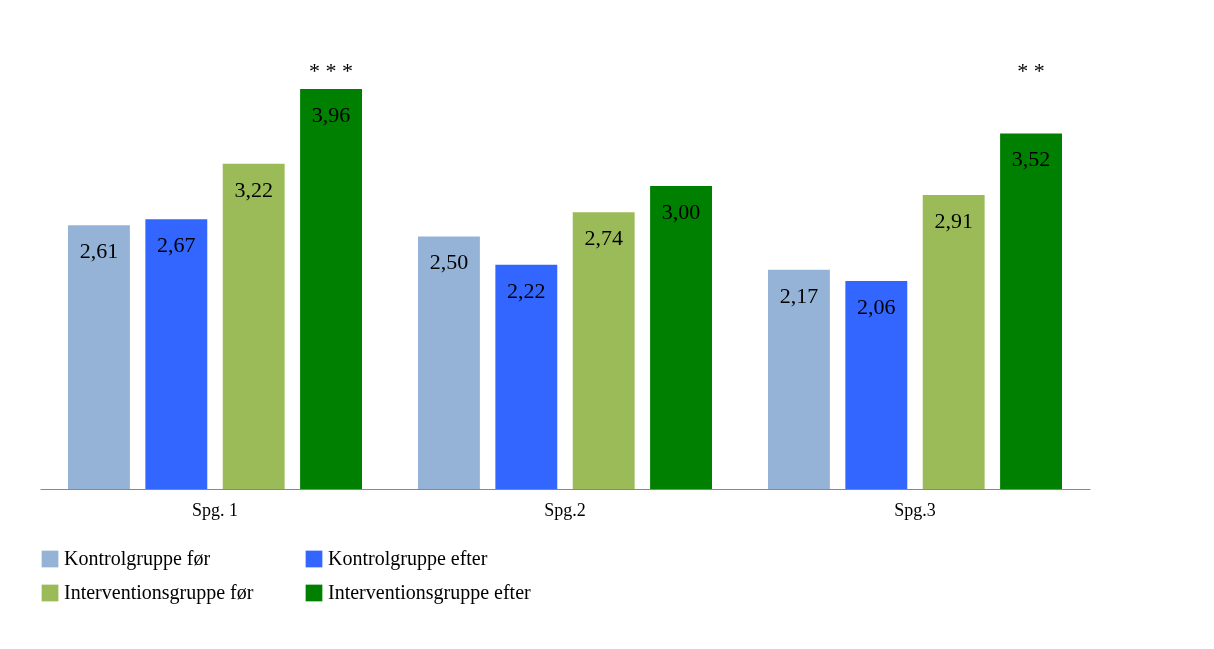  What do you see at coordinates (331, 114) in the screenshot?
I see `data-label: 3,96` at bounding box center [331, 114].